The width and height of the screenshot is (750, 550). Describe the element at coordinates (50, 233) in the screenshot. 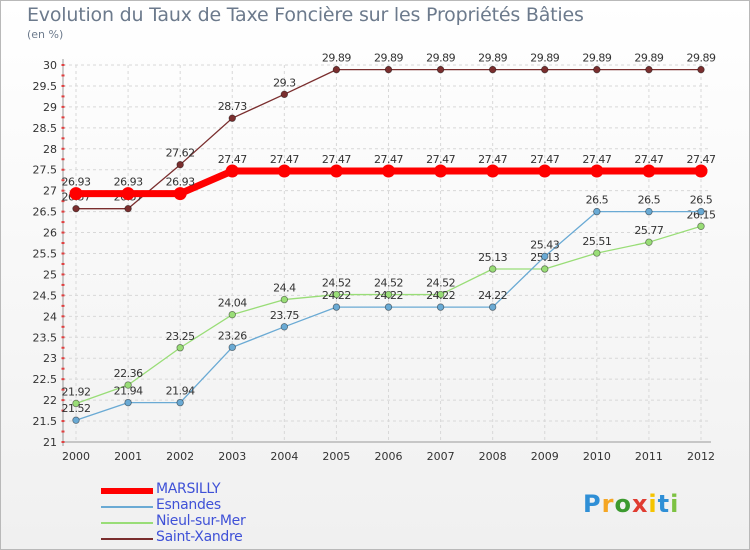

I see `y-tick-label: 26` at that location.